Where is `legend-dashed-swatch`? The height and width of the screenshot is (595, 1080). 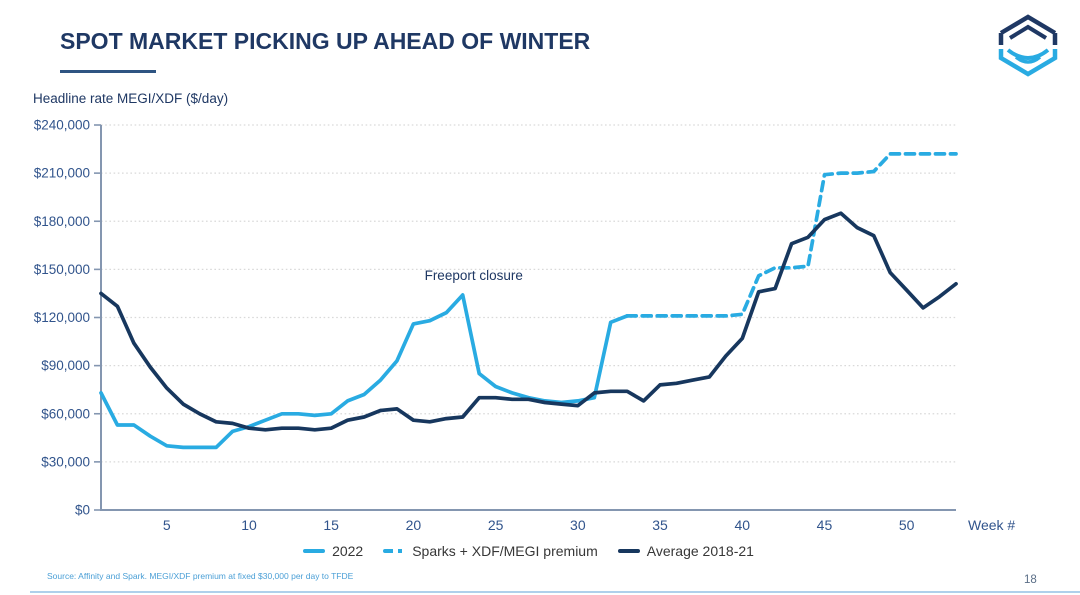
legend-dashed-swatch is located at coordinates (394, 551).